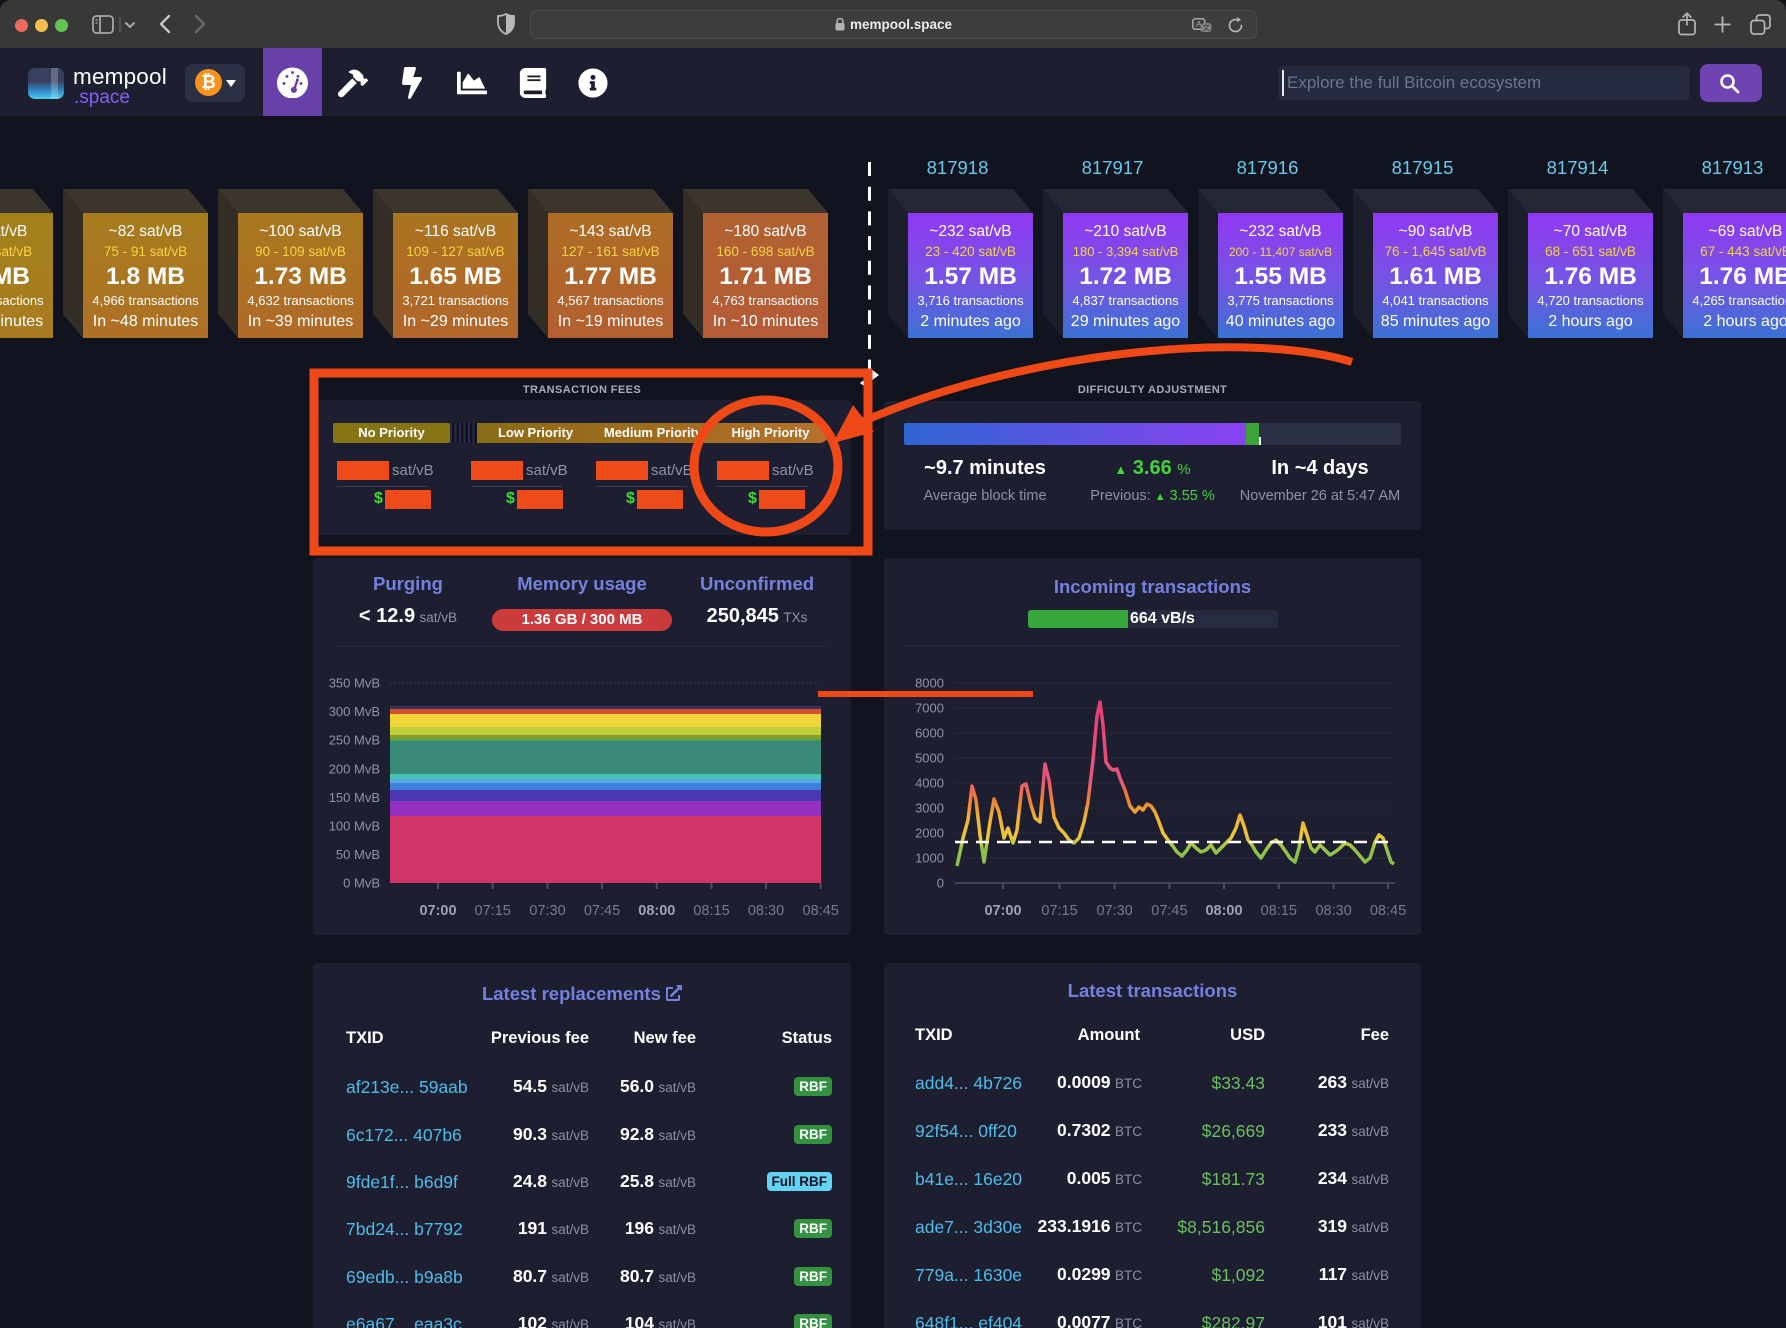  What do you see at coordinates (354, 797) in the screenshot?
I see `svg-text: 150 MvB` at bounding box center [354, 797].